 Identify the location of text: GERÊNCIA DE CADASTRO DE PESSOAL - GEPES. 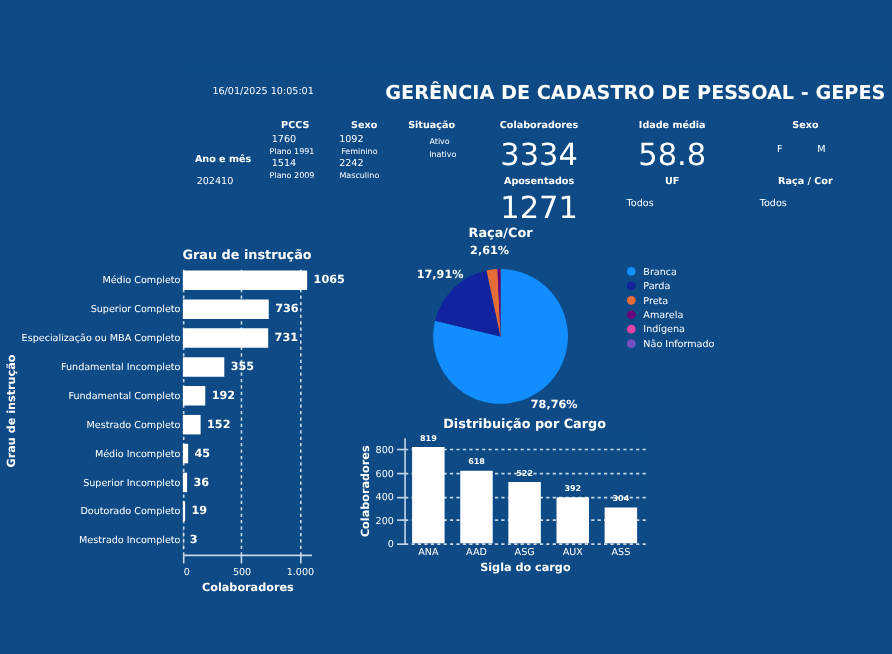
(635, 92).